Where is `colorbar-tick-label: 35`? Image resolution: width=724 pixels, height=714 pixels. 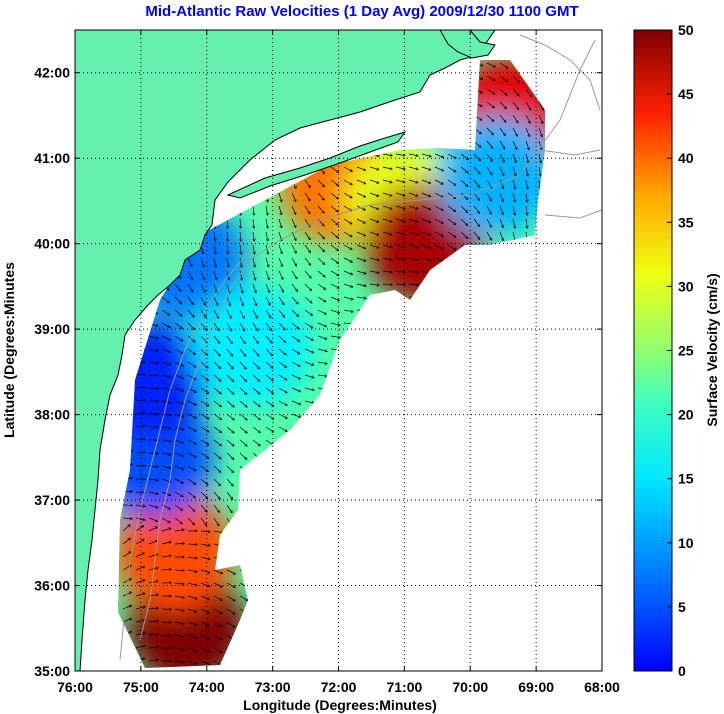
colorbar-tick-label: 35 is located at coordinates (686, 222).